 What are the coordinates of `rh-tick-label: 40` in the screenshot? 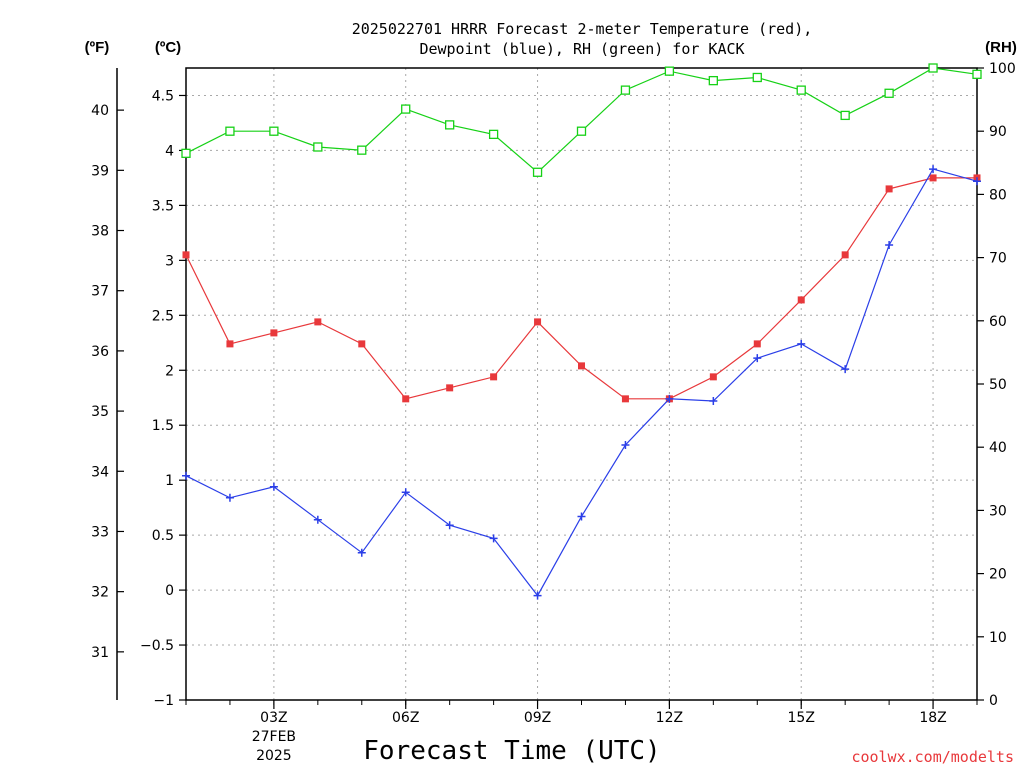 It's located at (998, 448).